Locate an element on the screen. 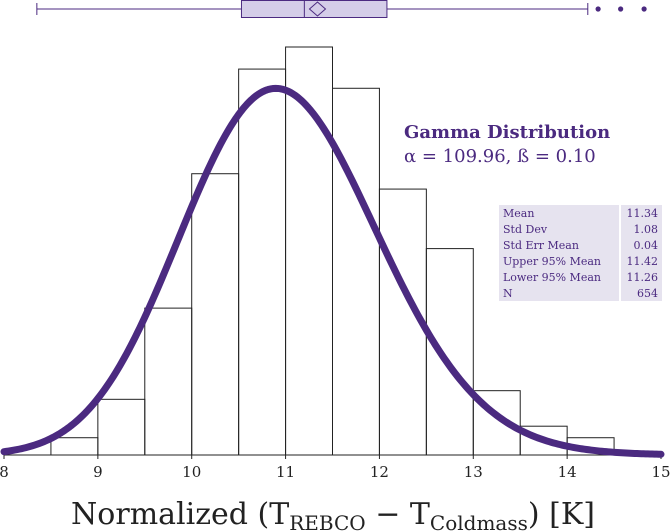 The image size is (670, 531). x-axis-title-sub2: Coldmass is located at coordinates (479, 521).